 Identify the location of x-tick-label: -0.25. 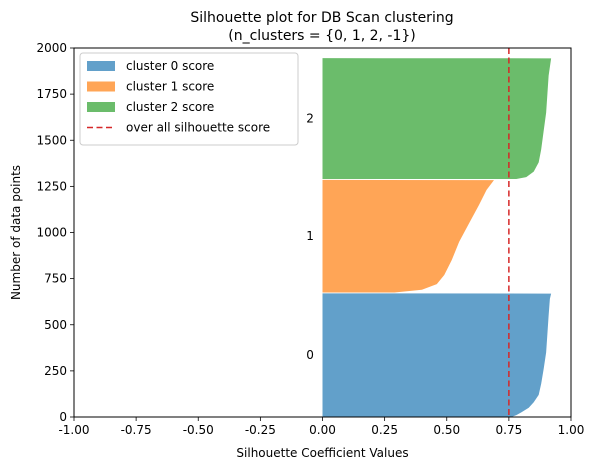
(260, 430).